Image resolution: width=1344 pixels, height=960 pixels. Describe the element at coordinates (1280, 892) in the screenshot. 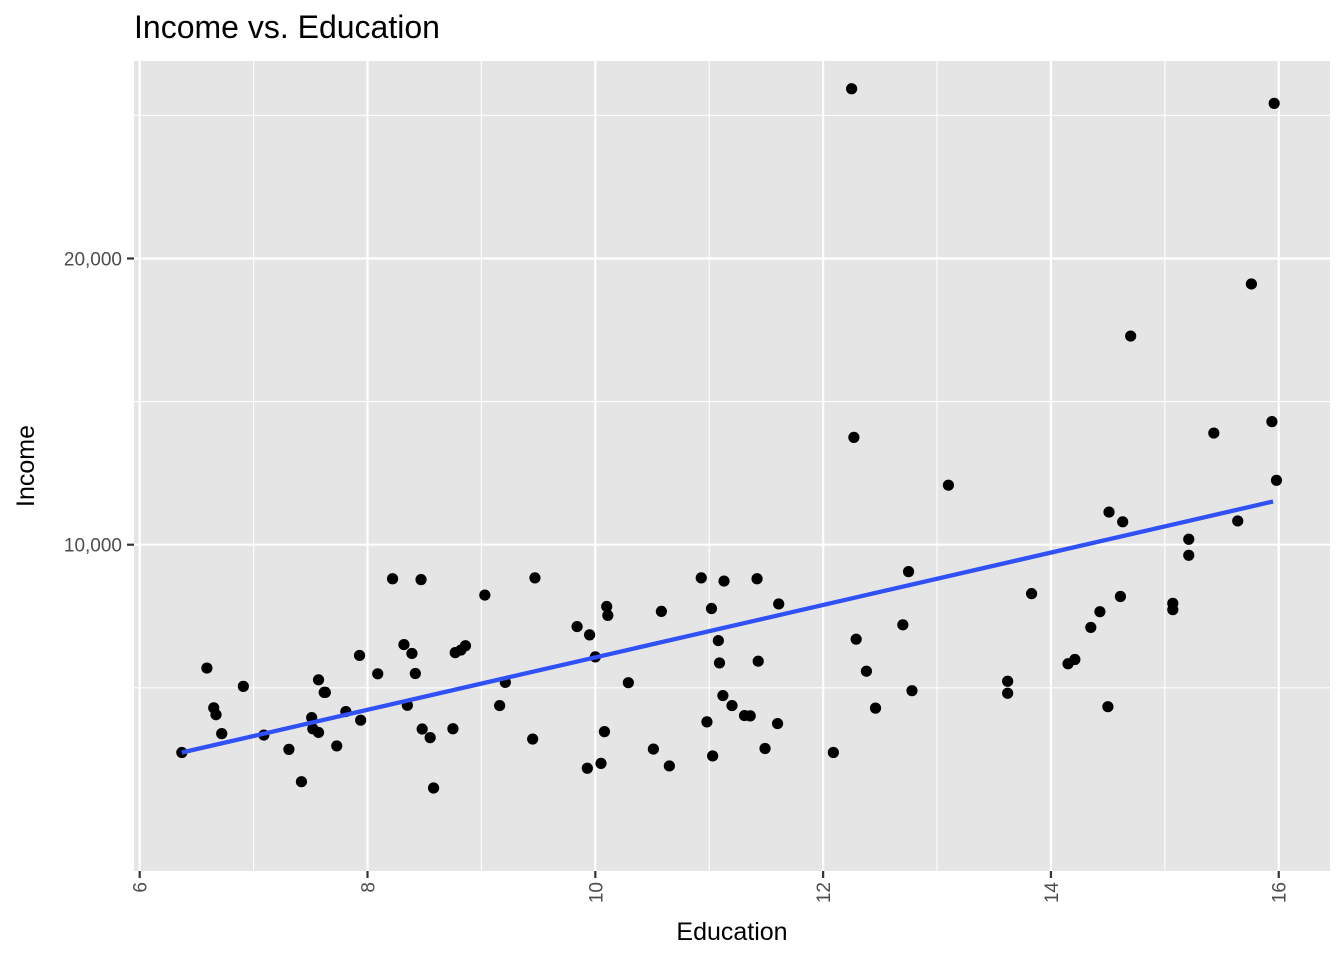

I see `x-tick-label: 16` at that location.